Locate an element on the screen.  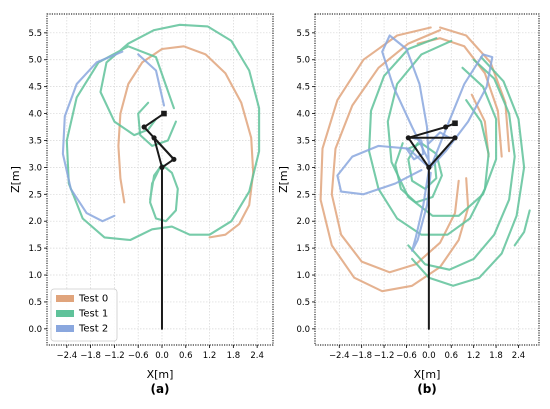
panel-label: (b) is located at coordinates (427, 389).